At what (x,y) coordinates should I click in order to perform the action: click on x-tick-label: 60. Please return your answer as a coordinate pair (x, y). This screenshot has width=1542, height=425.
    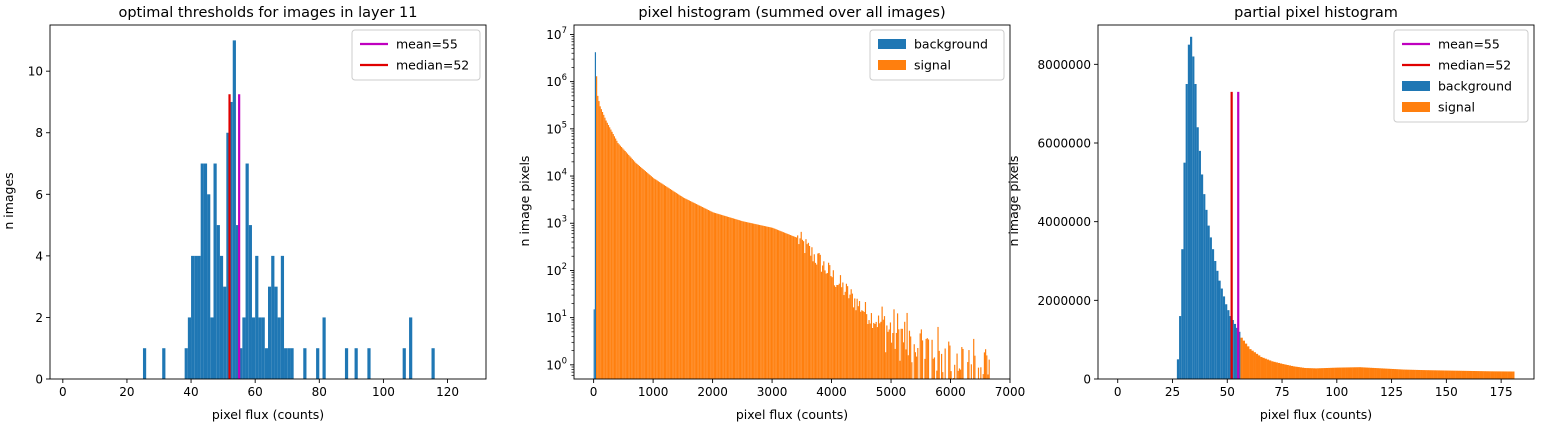
    Looking at the image, I should click on (255, 392).